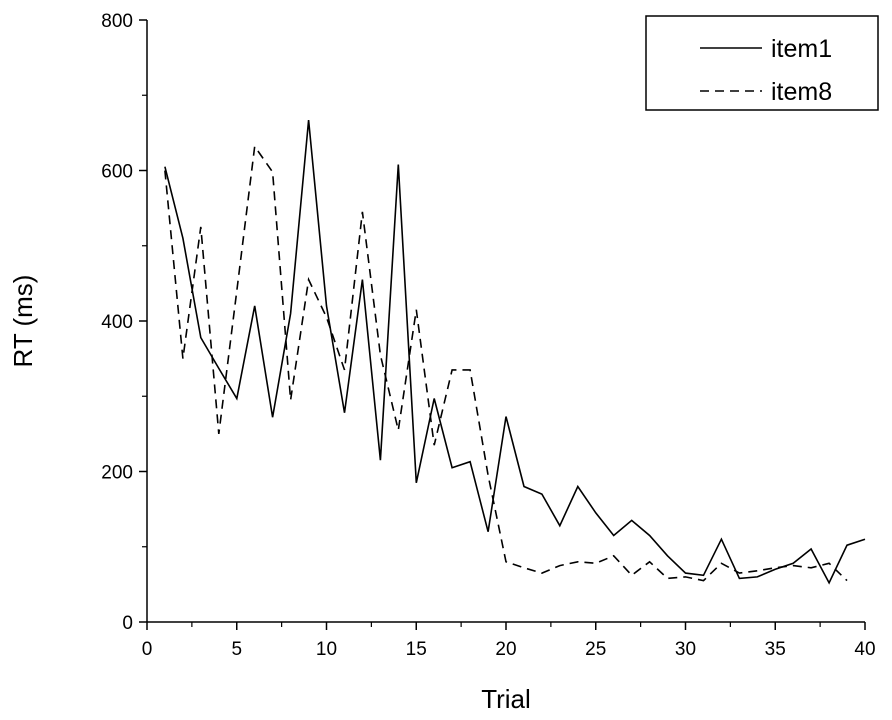  Describe the element at coordinates (416, 649) in the screenshot. I see `x-tick-label: 15` at that location.